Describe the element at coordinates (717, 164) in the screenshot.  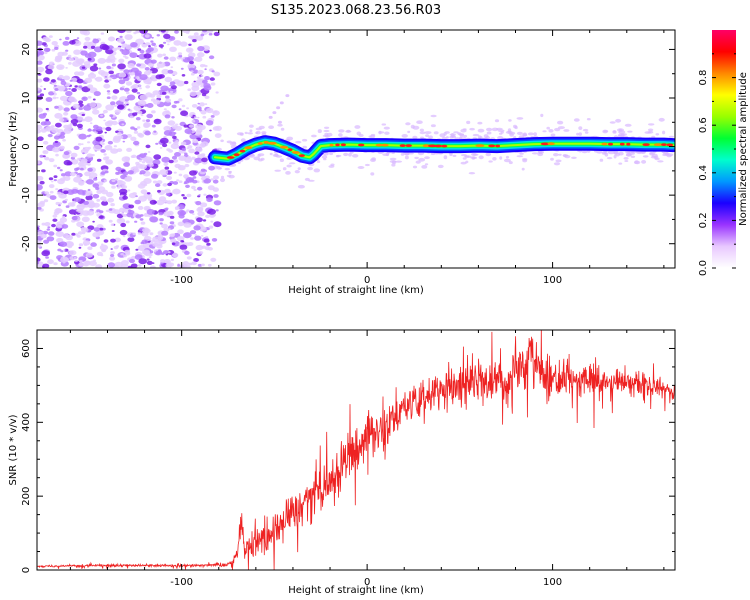
I see `colorbar-ticks: 0.0 0.2 0.4 0.6 0.8` at that location.